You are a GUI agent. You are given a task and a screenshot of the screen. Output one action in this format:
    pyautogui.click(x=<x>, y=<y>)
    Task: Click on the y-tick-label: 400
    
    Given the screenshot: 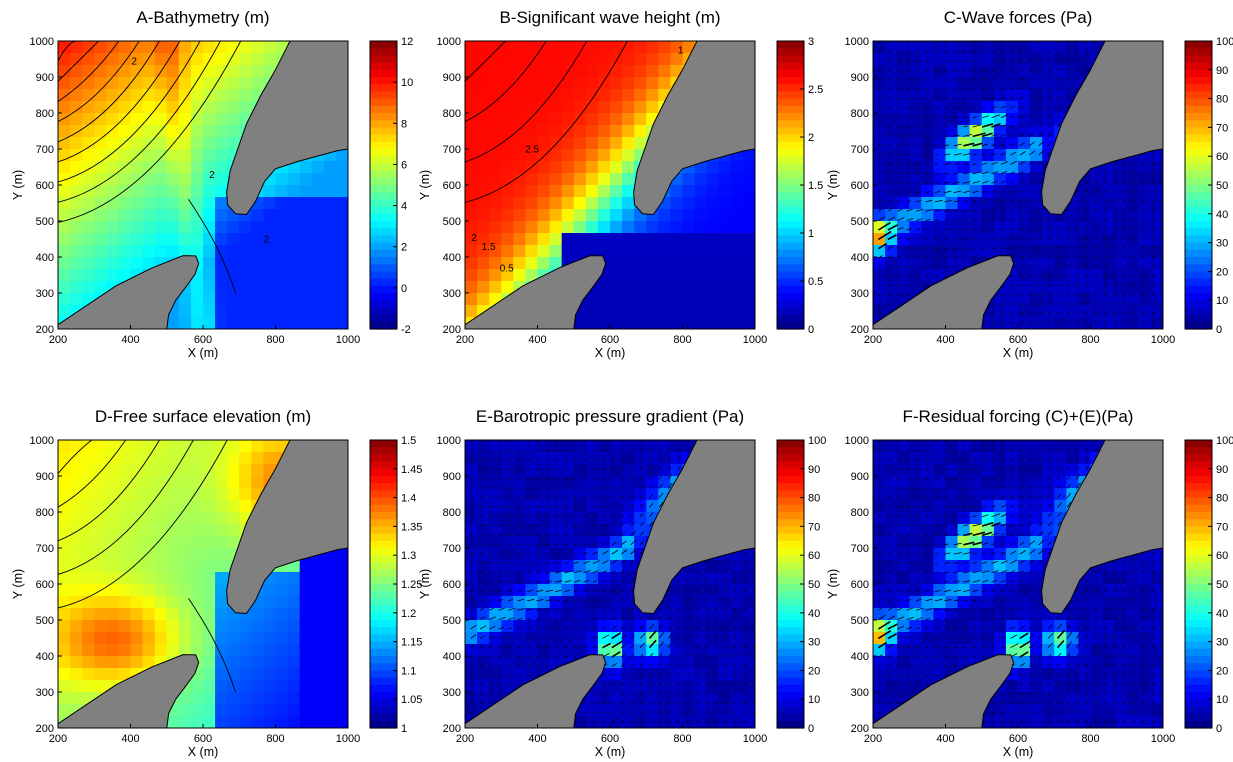 What is the action you would take?
    pyautogui.click(x=45, y=258)
    